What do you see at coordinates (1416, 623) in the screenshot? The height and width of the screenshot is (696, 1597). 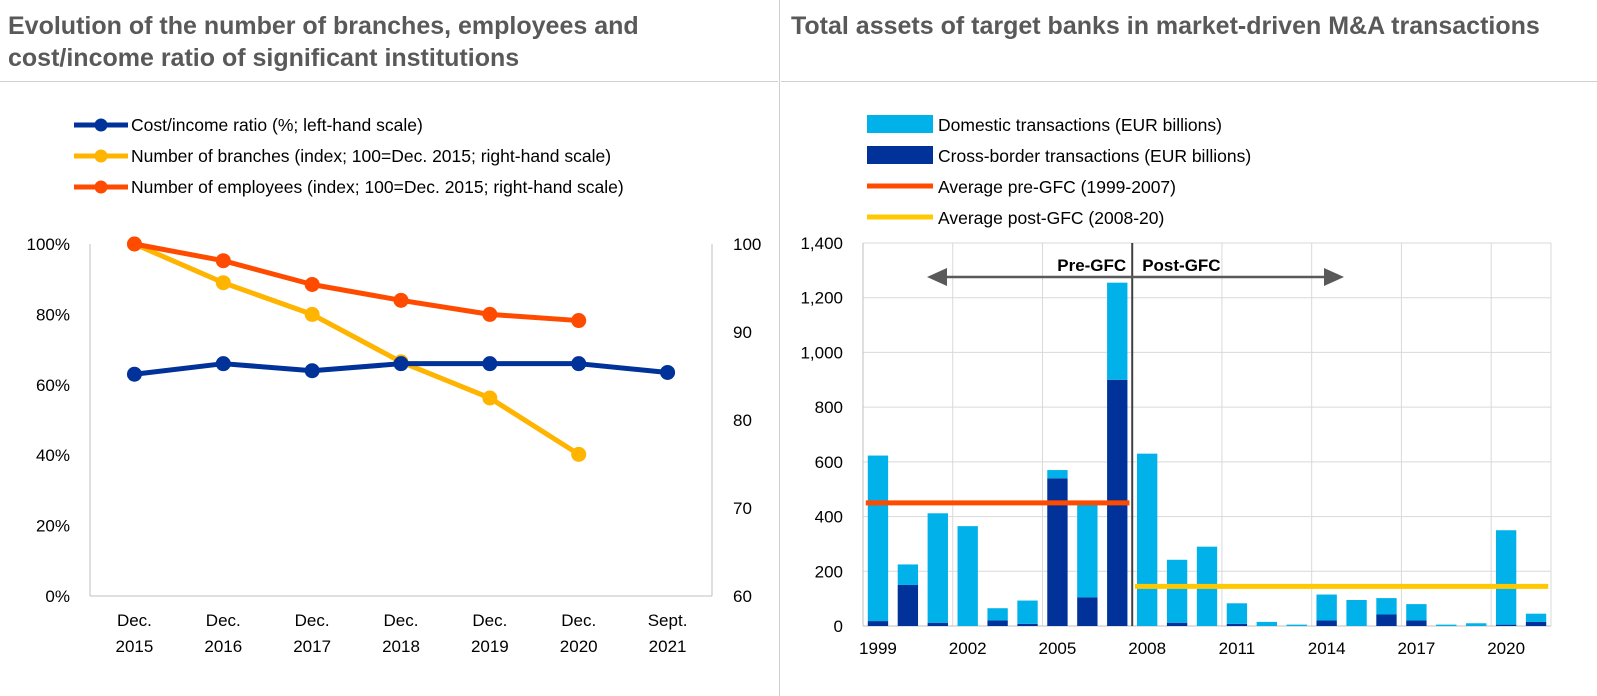 I see `bar-cross-border-2017` at bounding box center [1416, 623].